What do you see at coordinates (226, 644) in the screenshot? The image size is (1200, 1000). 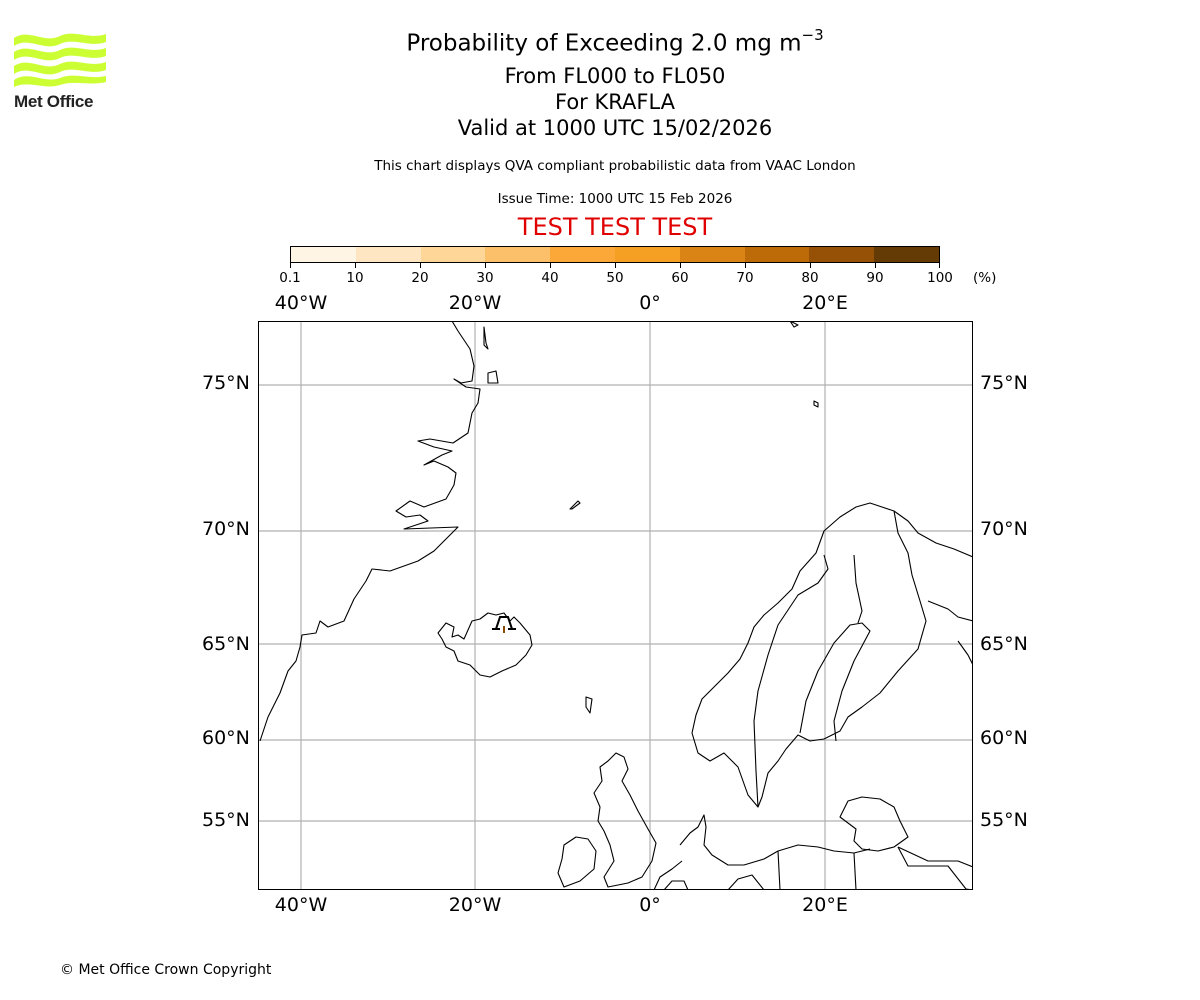 I see `lat-label-left-65n: 65°N` at bounding box center [226, 644].